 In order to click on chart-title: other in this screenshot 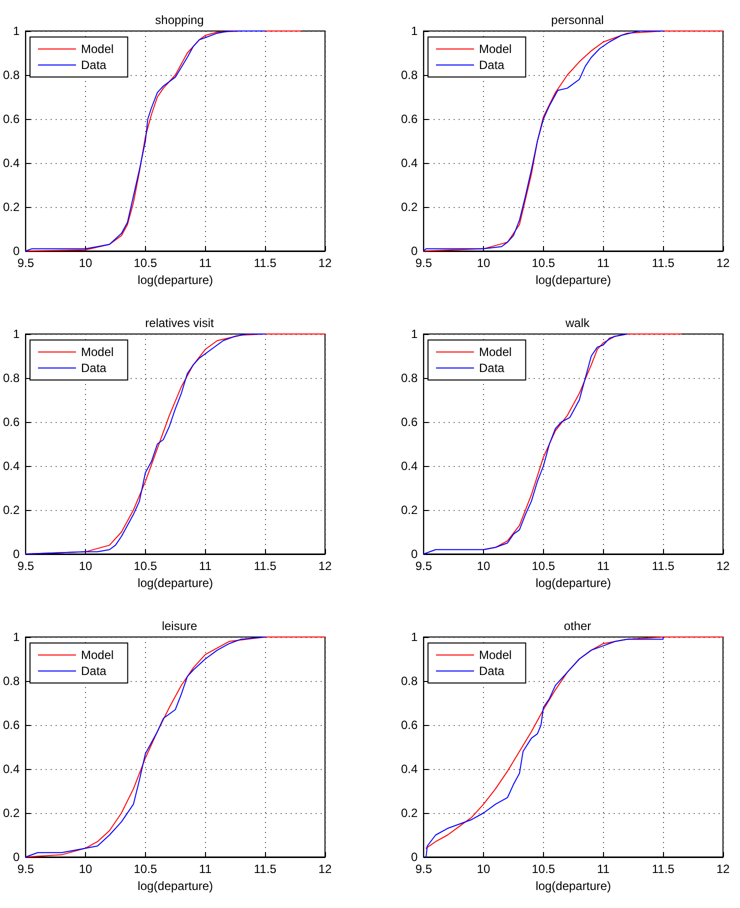, I will do `click(578, 626)`.